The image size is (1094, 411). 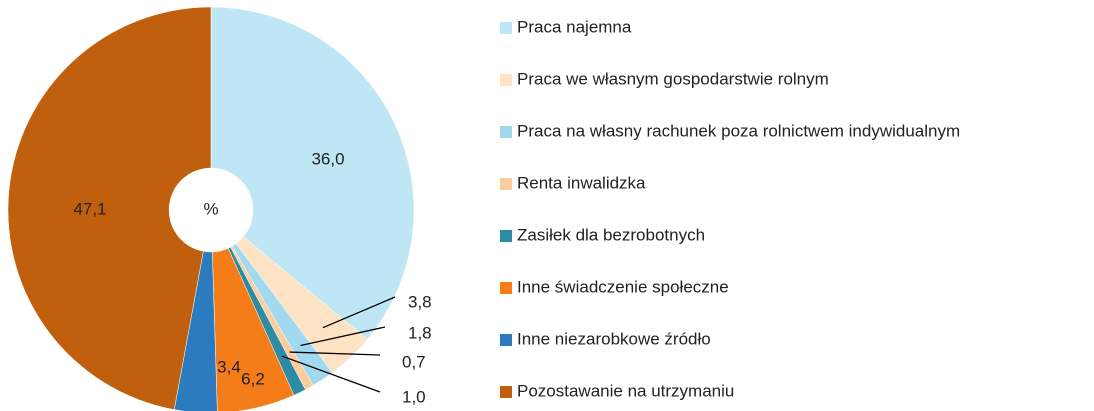 What do you see at coordinates (614, 338) in the screenshot?
I see `legend-label: Inne niezarobkowe źródło` at bounding box center [614, 338].